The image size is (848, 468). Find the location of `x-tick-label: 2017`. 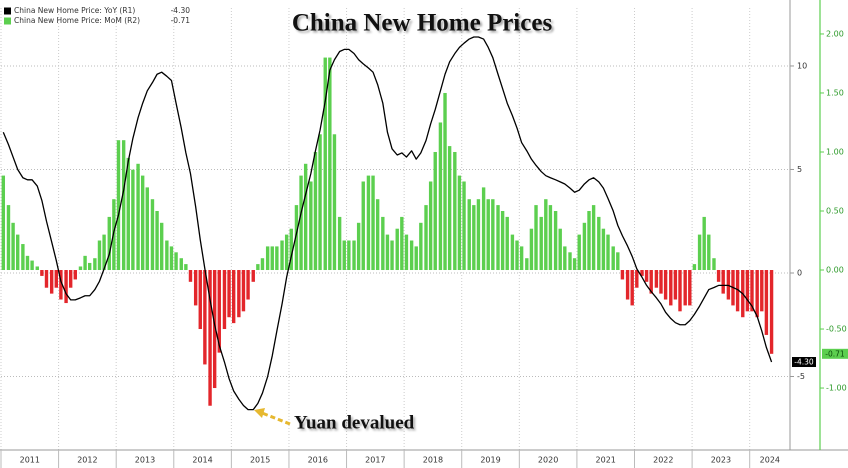

x-tick-label: 2017 is located at coordinates (375, 460).